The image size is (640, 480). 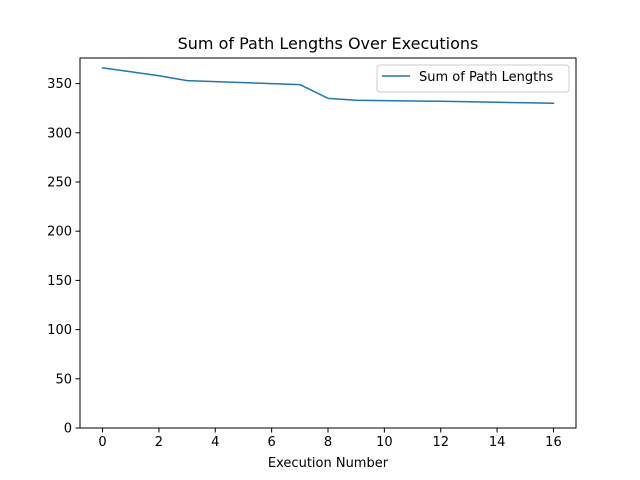 What do you see at coordinates (102, 442) in the screenshot?
I see `x-tick-label: 0` at bounding box center [102, 442].